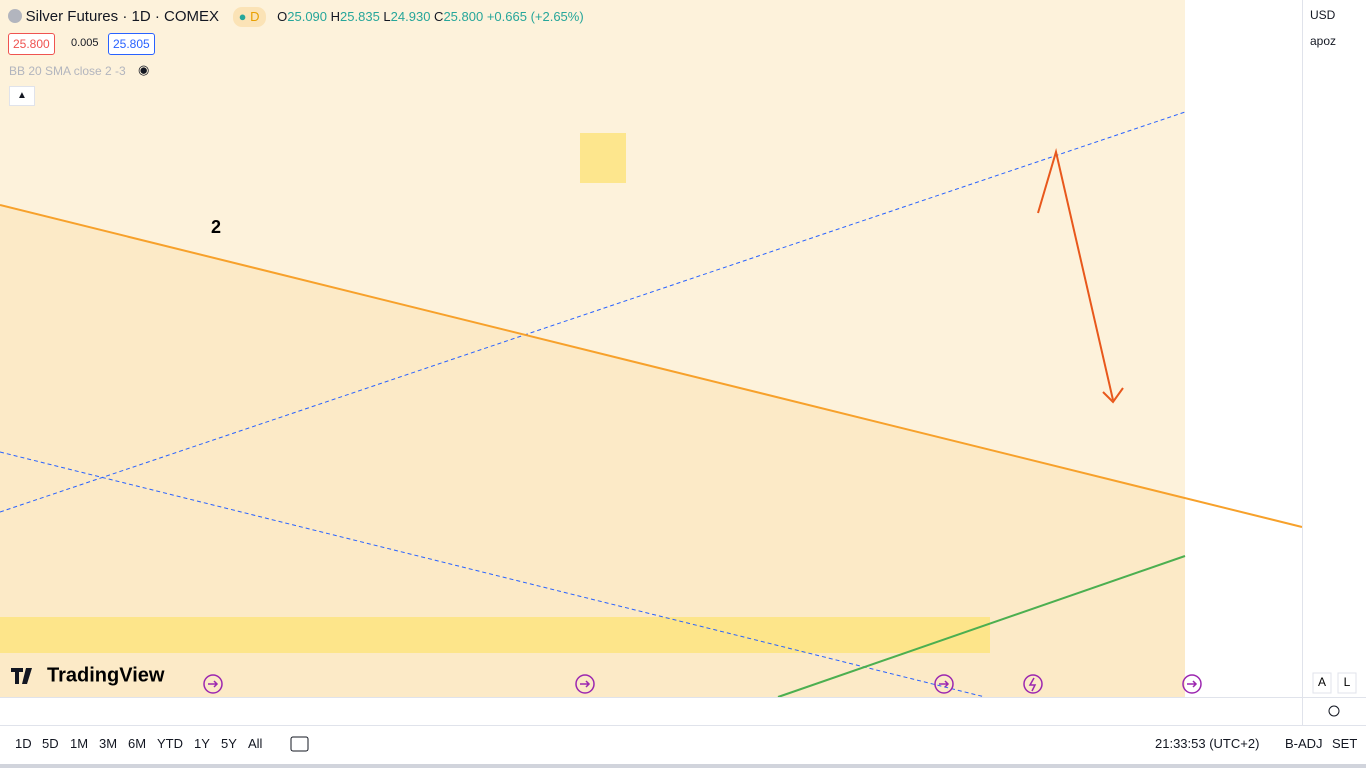 The width and height of the screenshot is (1366, 768). What do you see at coordinates (463, 16) in the screenshot?
I see `ohlc-value: 25.800` at bounding box center [463, 16].